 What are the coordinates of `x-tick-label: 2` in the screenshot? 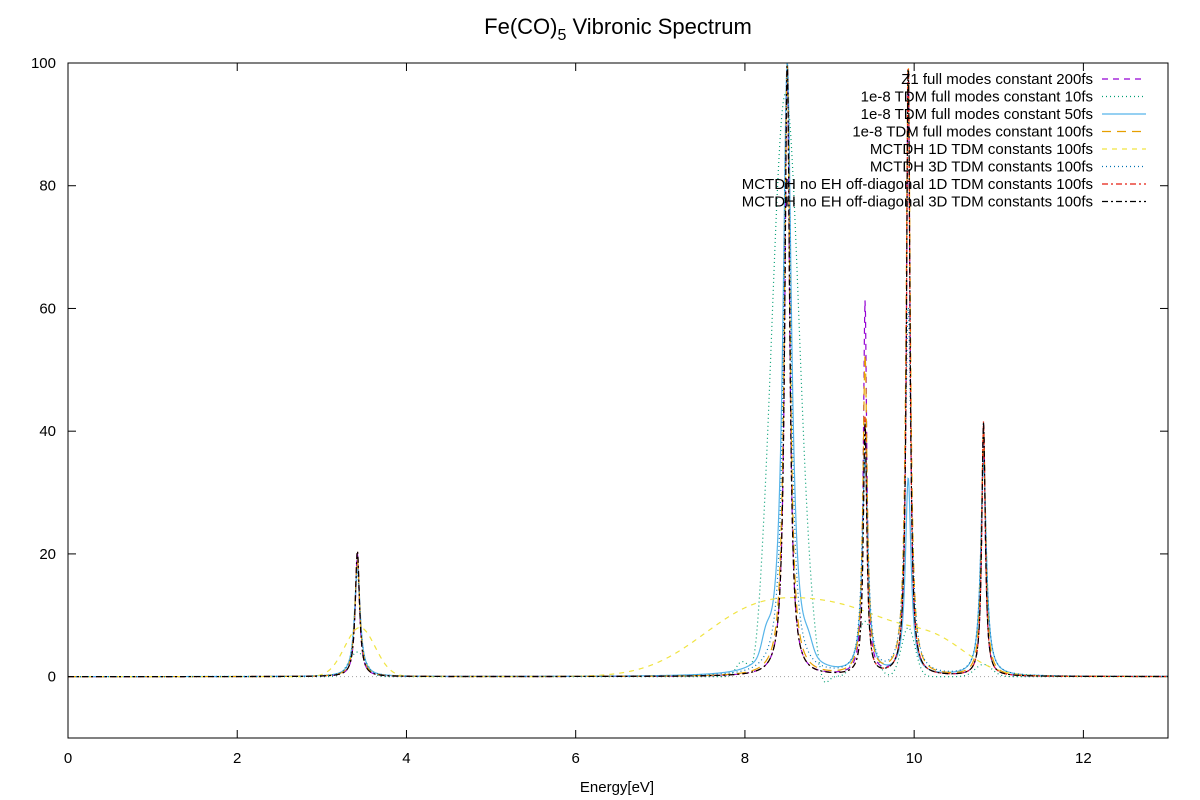 It's located at (237, 758).